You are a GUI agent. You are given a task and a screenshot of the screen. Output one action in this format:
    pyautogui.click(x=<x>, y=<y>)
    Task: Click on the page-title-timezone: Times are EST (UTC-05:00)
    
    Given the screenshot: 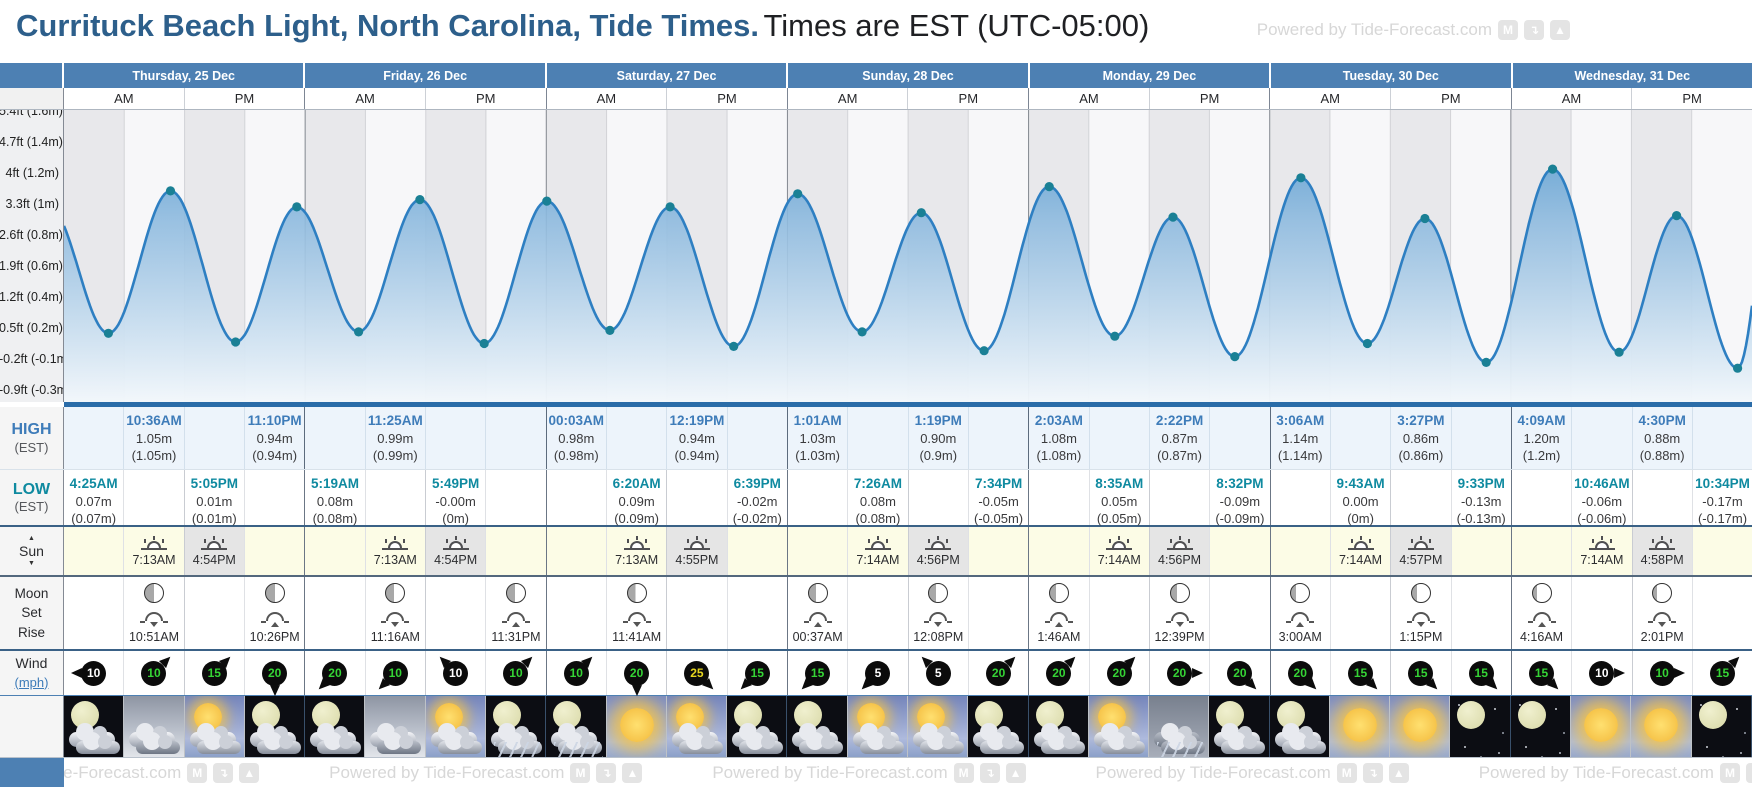 What is the action you would take?
    pyautogui.click(x=956, y=25)
    